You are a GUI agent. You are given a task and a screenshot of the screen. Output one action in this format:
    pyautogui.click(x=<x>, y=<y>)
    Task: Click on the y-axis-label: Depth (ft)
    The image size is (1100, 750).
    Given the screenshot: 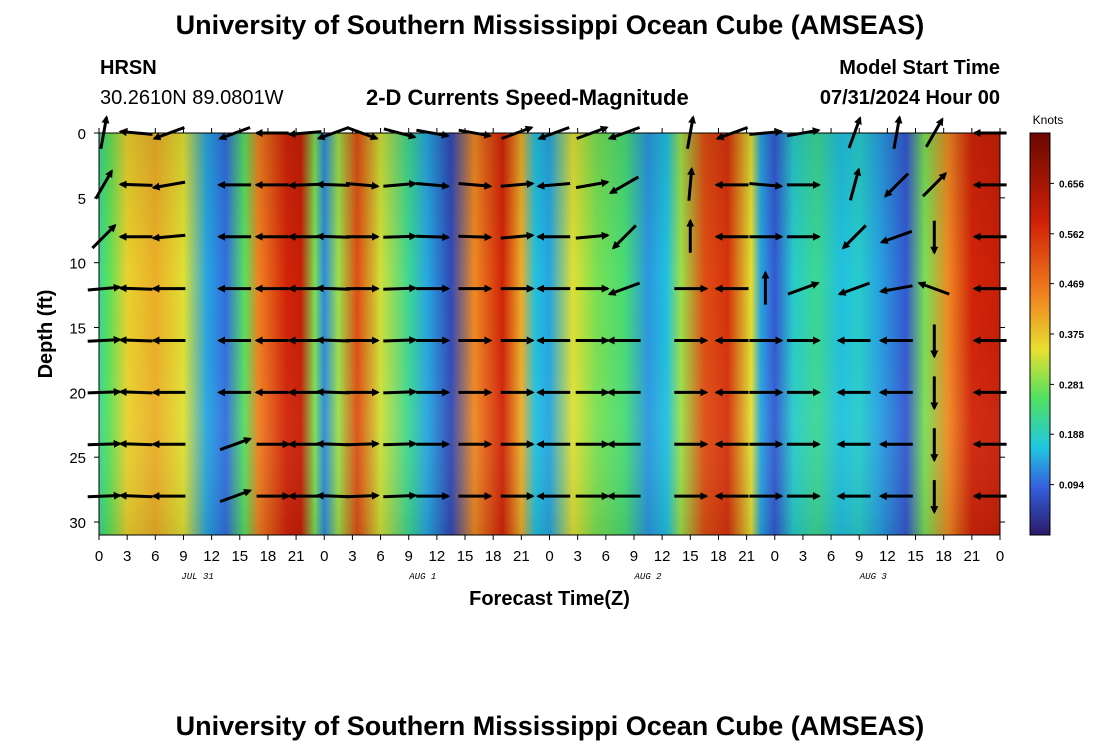 What is the action you would take?
    pyautogui.click(x=46, y=334)
    